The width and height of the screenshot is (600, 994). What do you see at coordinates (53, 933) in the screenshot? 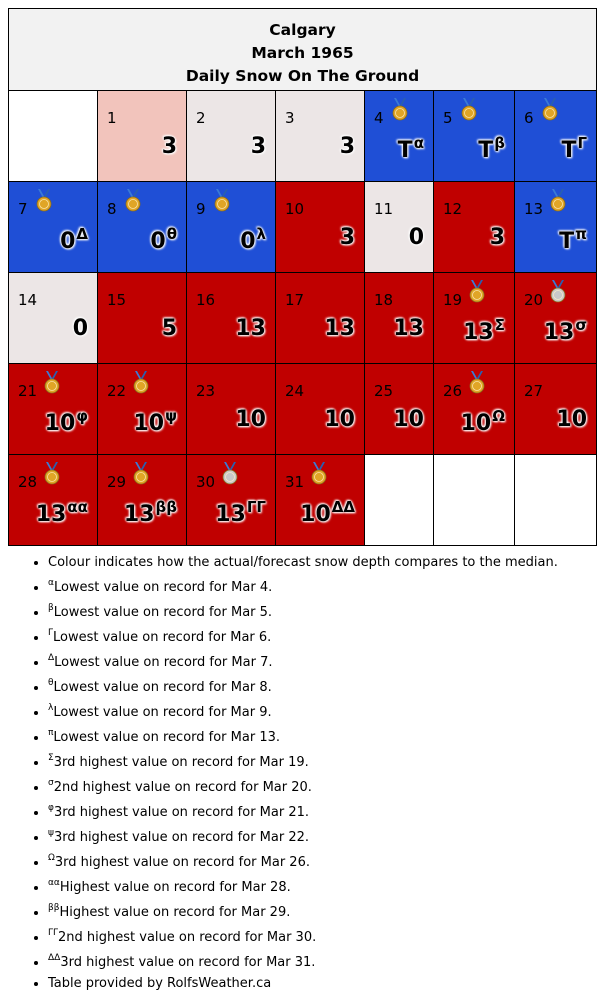
I see `footnote-marker: ΓΓ` at bounding box center [53, 933].